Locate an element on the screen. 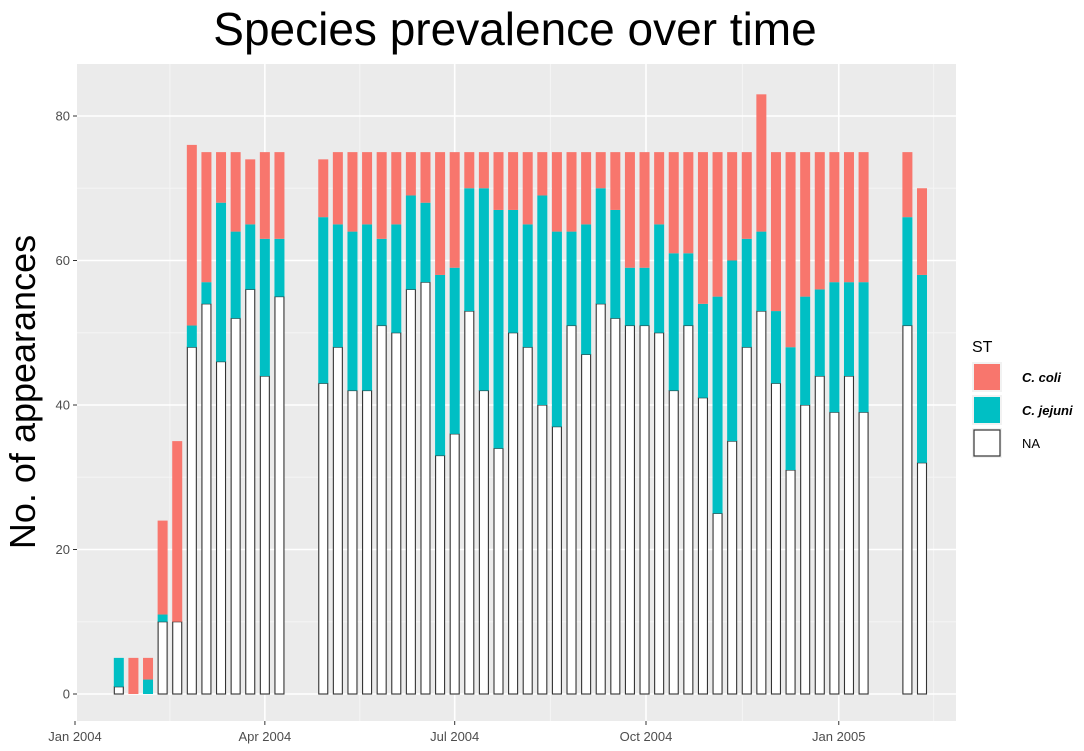  chart-title: Species prevalence over time is located at coordinates (515, 29).